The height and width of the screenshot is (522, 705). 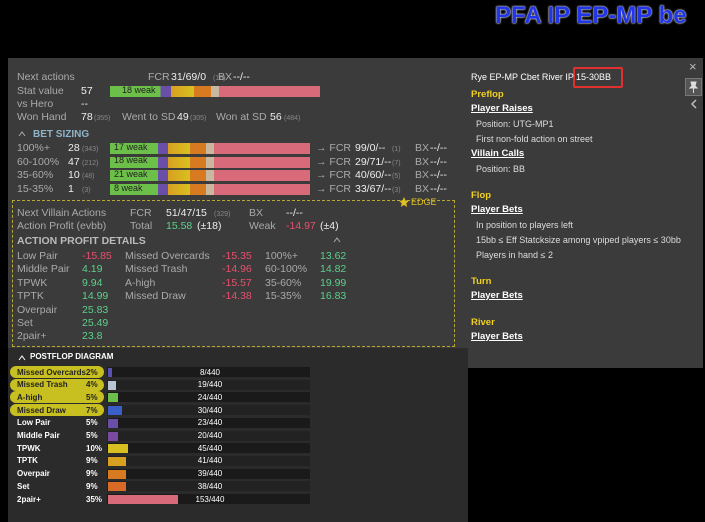 I want to click on value: 25.83, so click(x=95, y=309).